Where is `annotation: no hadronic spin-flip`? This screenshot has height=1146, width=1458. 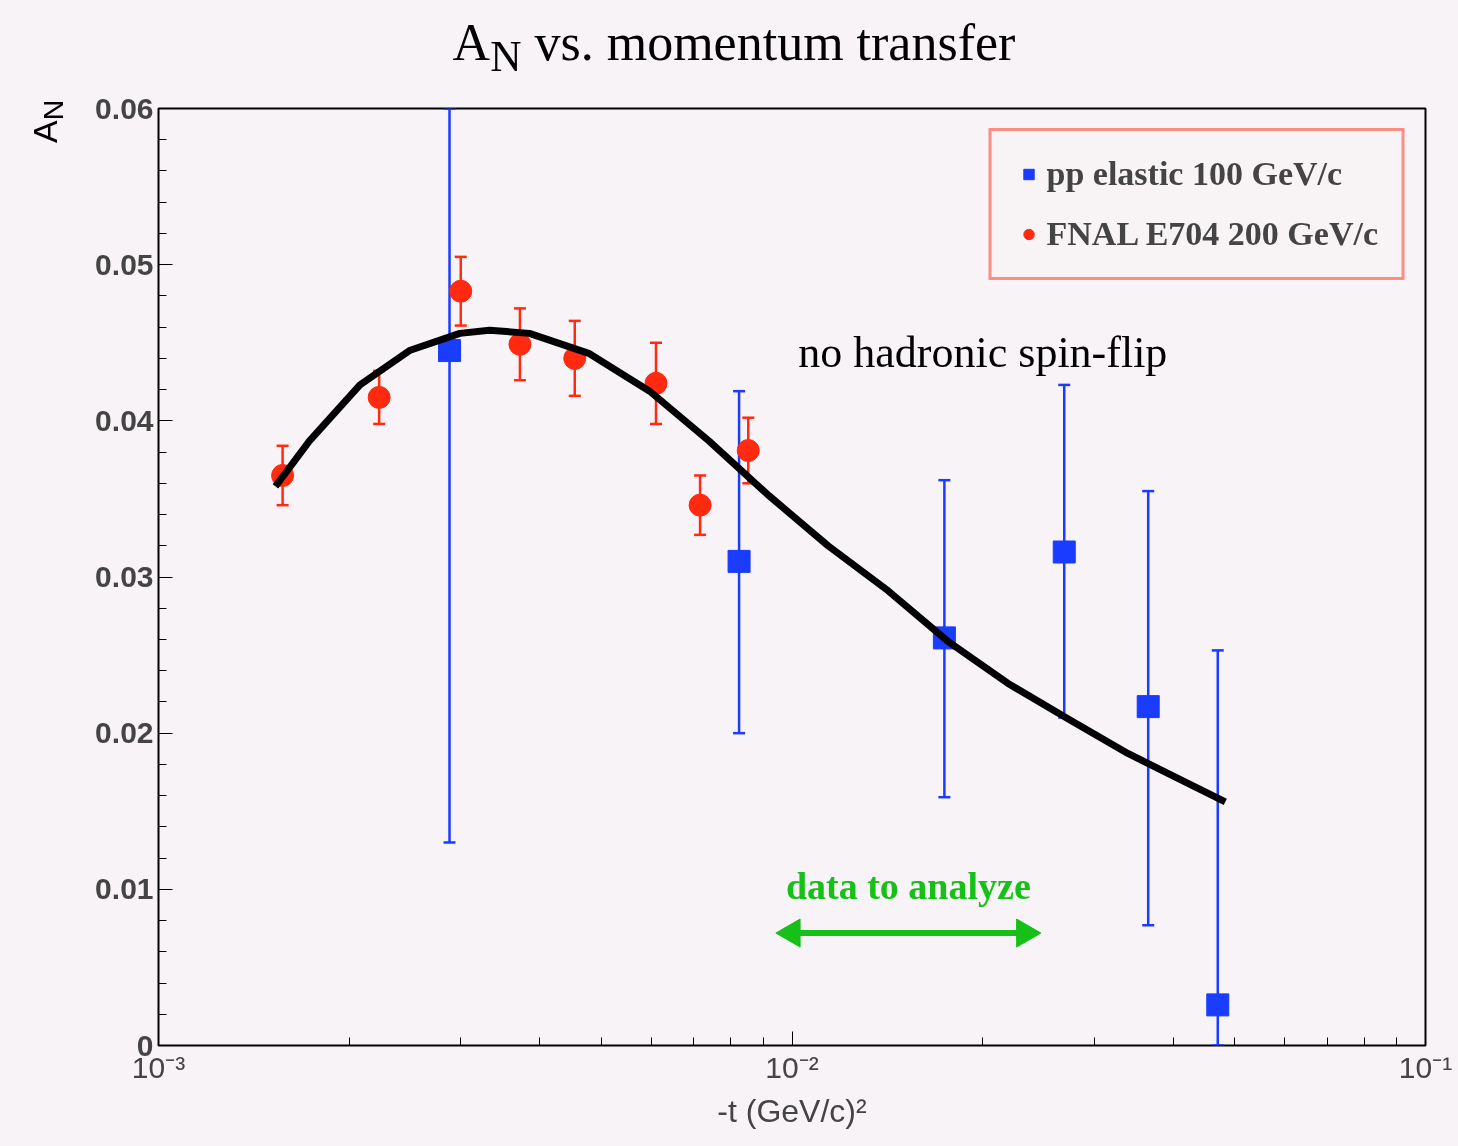
annotation: no hadronic spin-flip is located at coordinates (983, 352).